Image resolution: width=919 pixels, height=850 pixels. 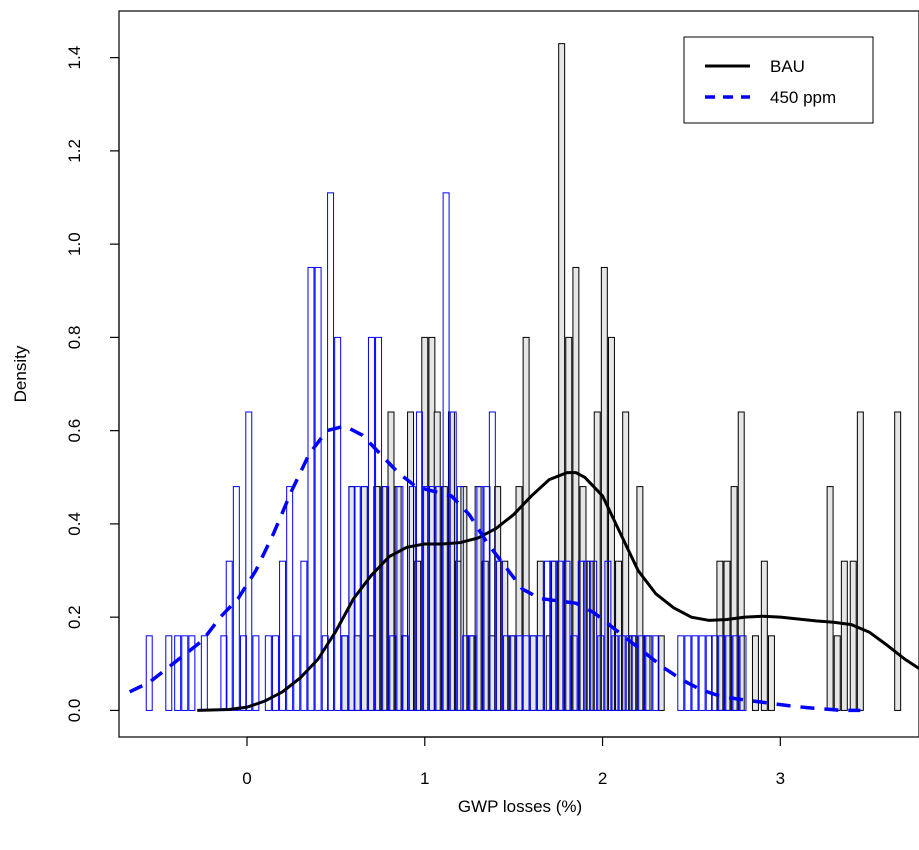 I want to click on x-tick-label: 3, so click(x=780, y=778).